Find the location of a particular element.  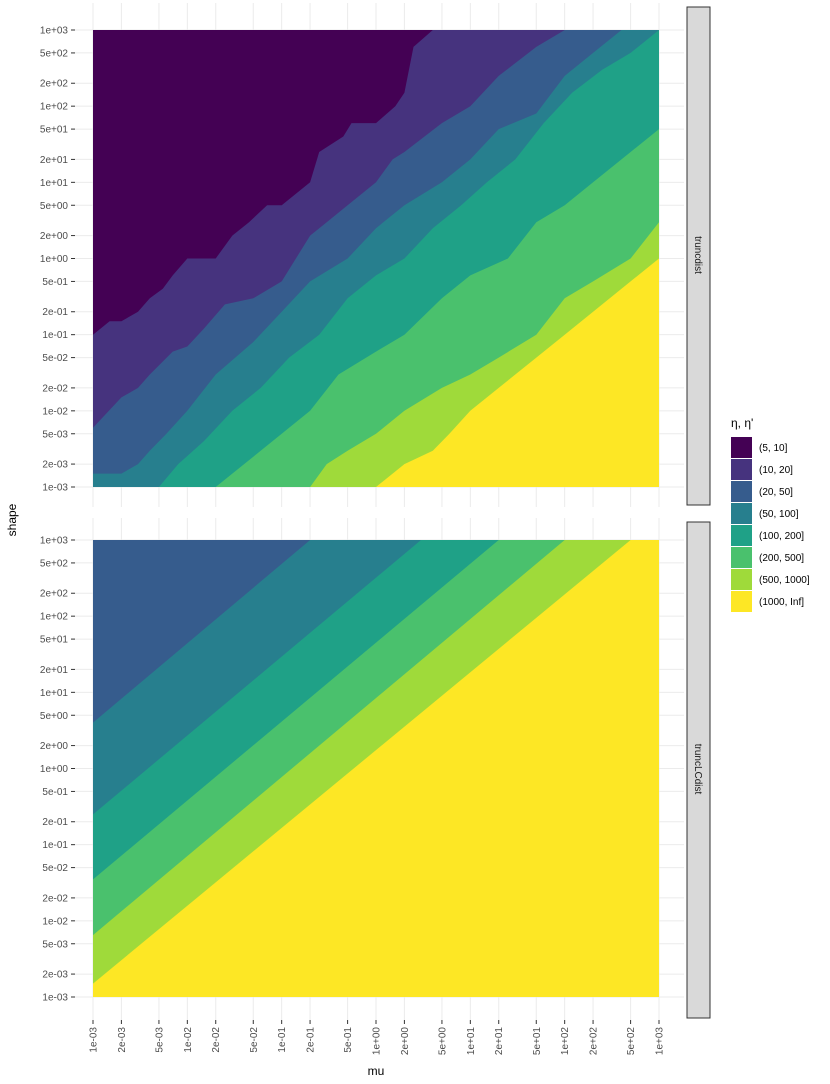

region-(5, 10] is located at coordinates (263, 182).